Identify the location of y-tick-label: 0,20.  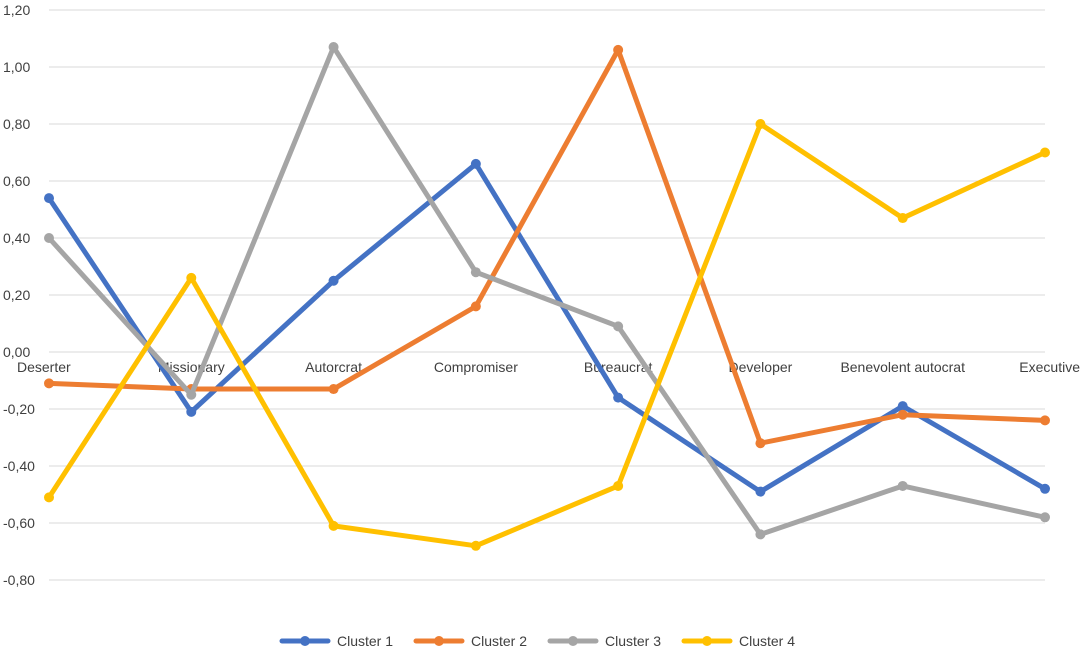
(16, 295).